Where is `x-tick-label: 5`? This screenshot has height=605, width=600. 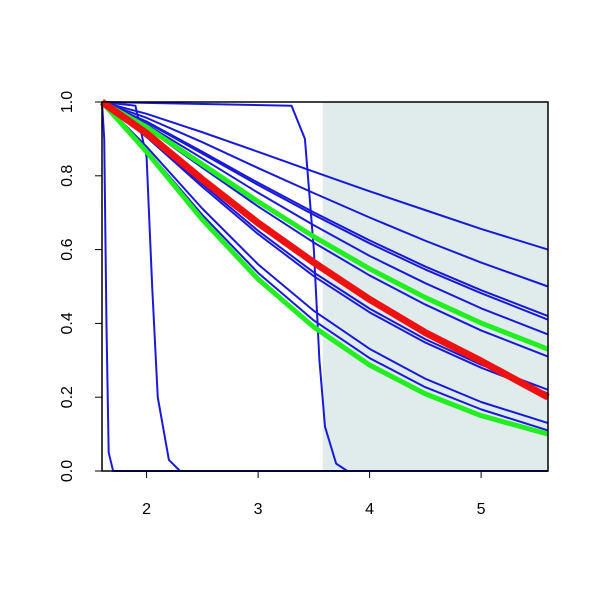 x-tick-label: 5 is located at coordinates (481, 509).